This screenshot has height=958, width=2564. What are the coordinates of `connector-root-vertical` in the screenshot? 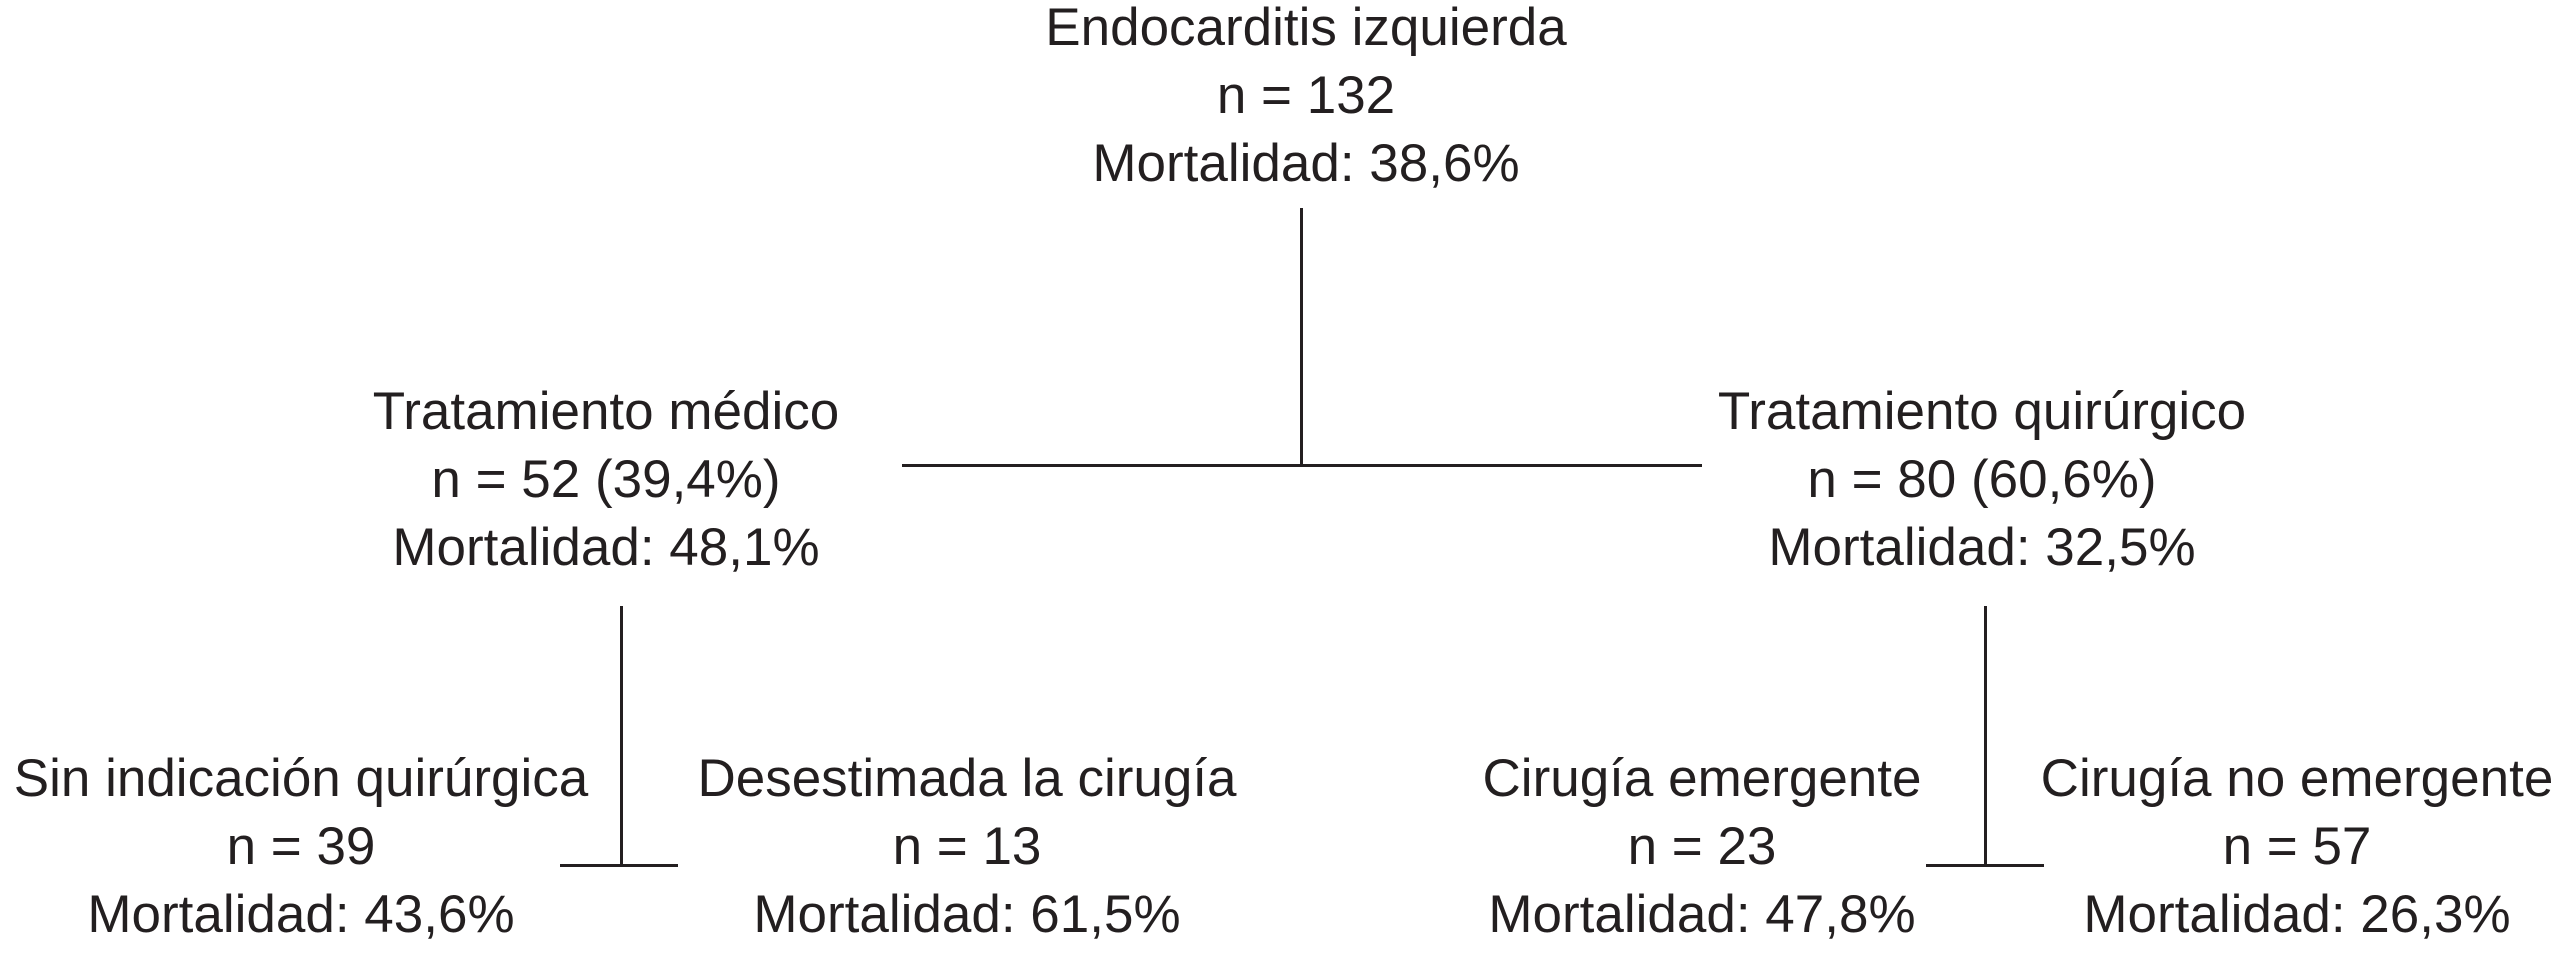 It's located at (1301, 337).